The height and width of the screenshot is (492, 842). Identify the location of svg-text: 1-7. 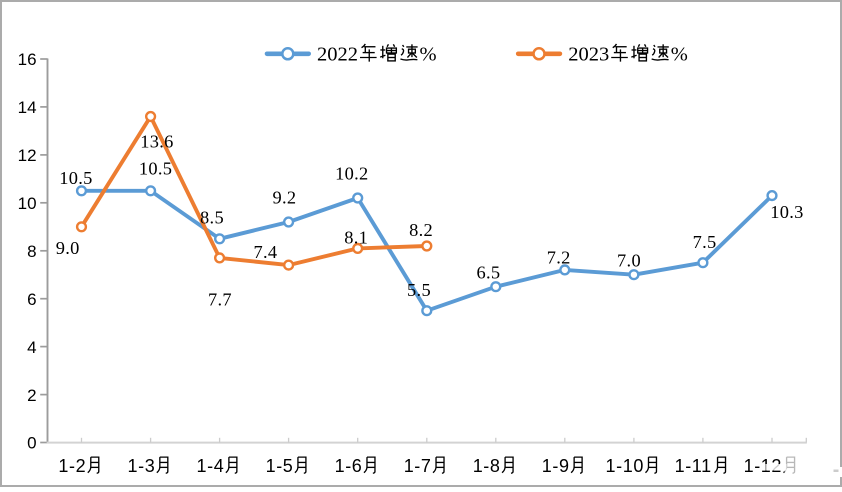
(418, 466).